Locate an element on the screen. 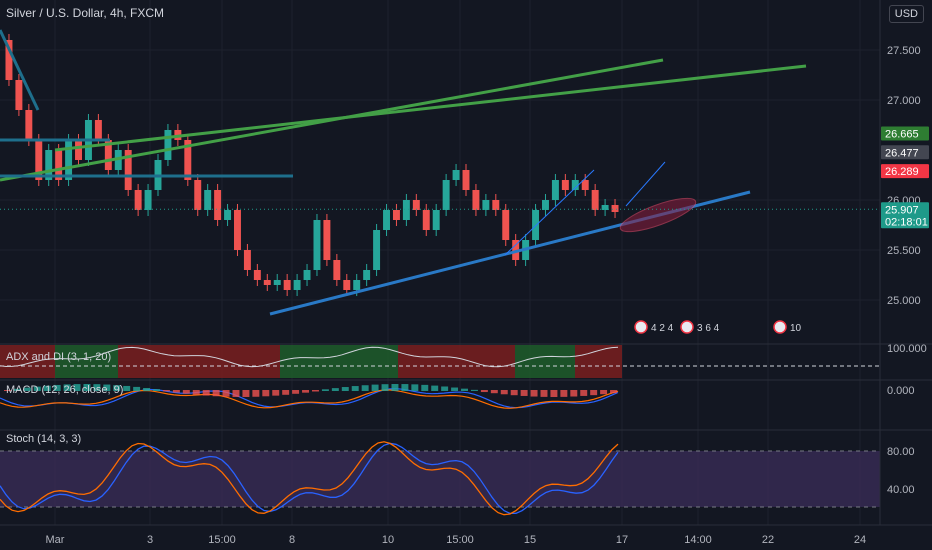  time-axis: Mar 3 15:00 8 10 15:00 15 17 14:00 22 24 is located at coordinates (456, 540).